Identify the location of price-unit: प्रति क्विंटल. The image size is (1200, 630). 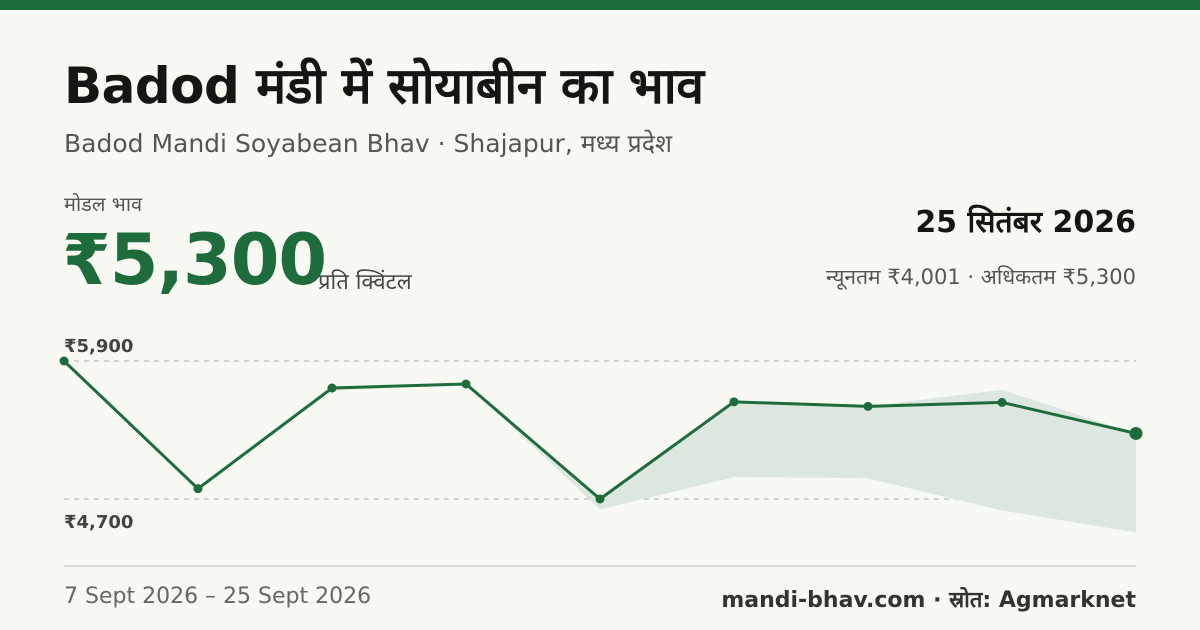
(365, 282).